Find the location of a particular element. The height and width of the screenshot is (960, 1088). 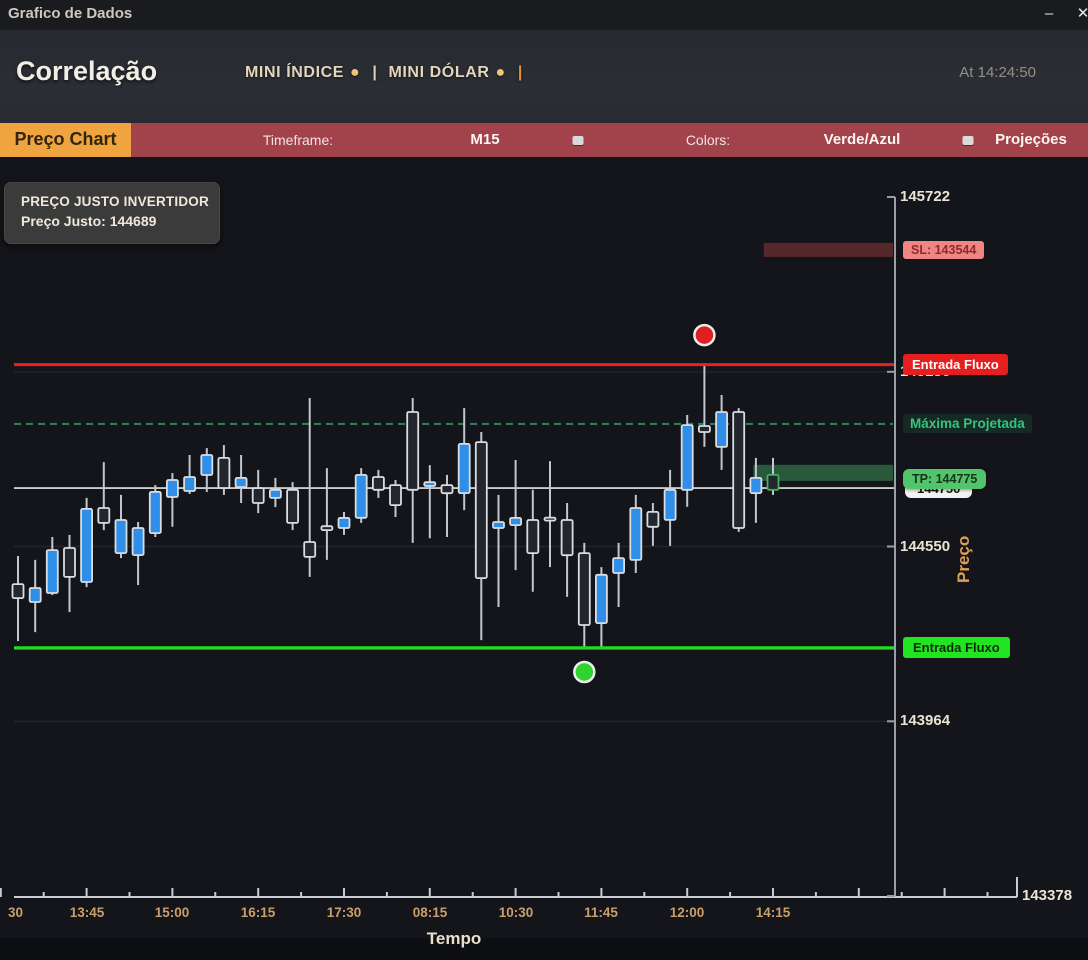

title-bar: Grafico de Dados – ✕ is located at coordinates (544, 15).